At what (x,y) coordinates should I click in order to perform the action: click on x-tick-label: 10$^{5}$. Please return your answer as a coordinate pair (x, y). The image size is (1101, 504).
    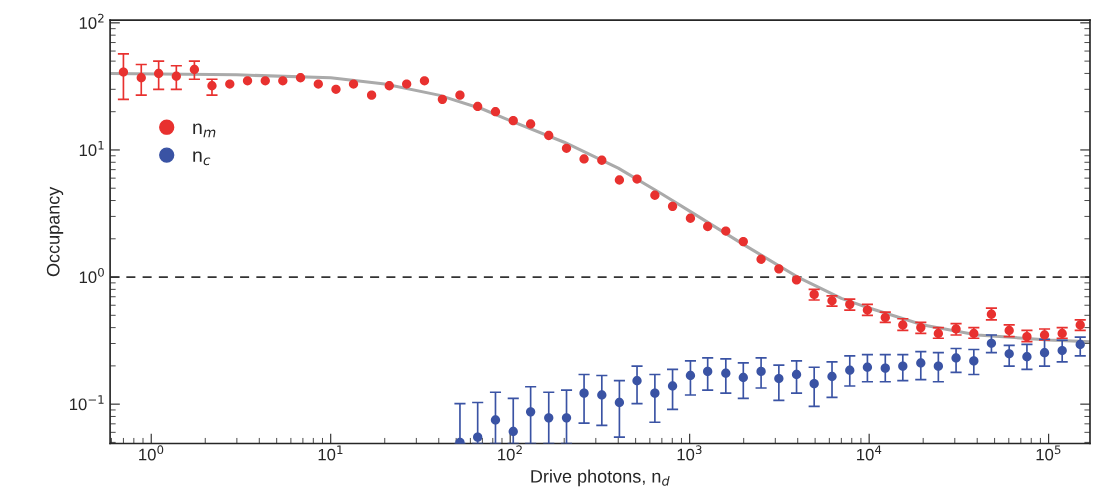
    Looking at the image, I should click on (1048, 453).